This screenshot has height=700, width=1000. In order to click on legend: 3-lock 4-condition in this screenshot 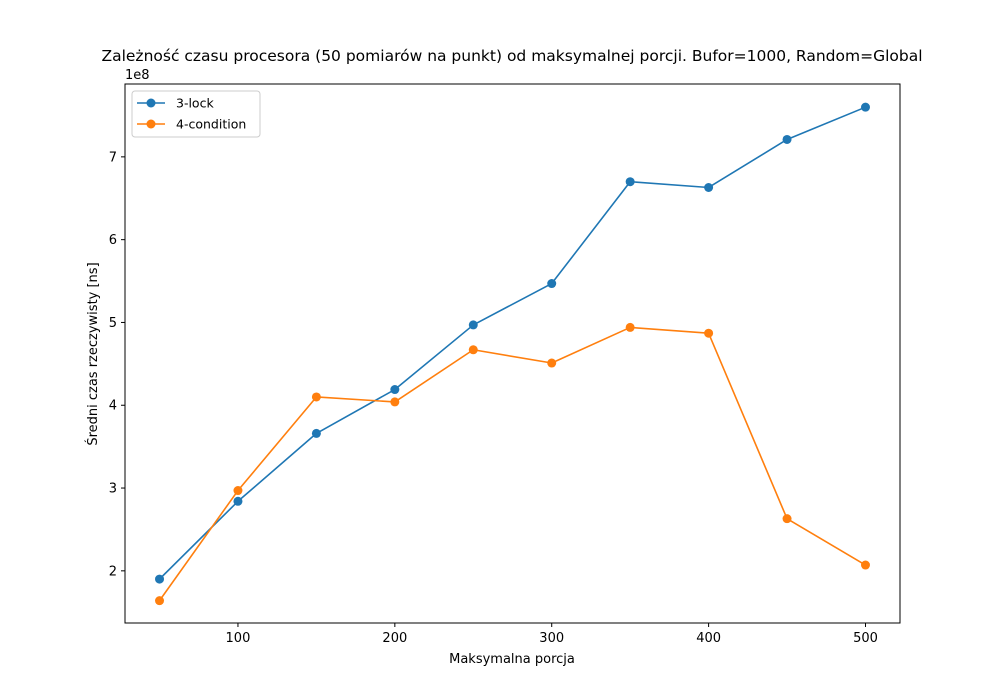, I will do `click(196, 114)`.